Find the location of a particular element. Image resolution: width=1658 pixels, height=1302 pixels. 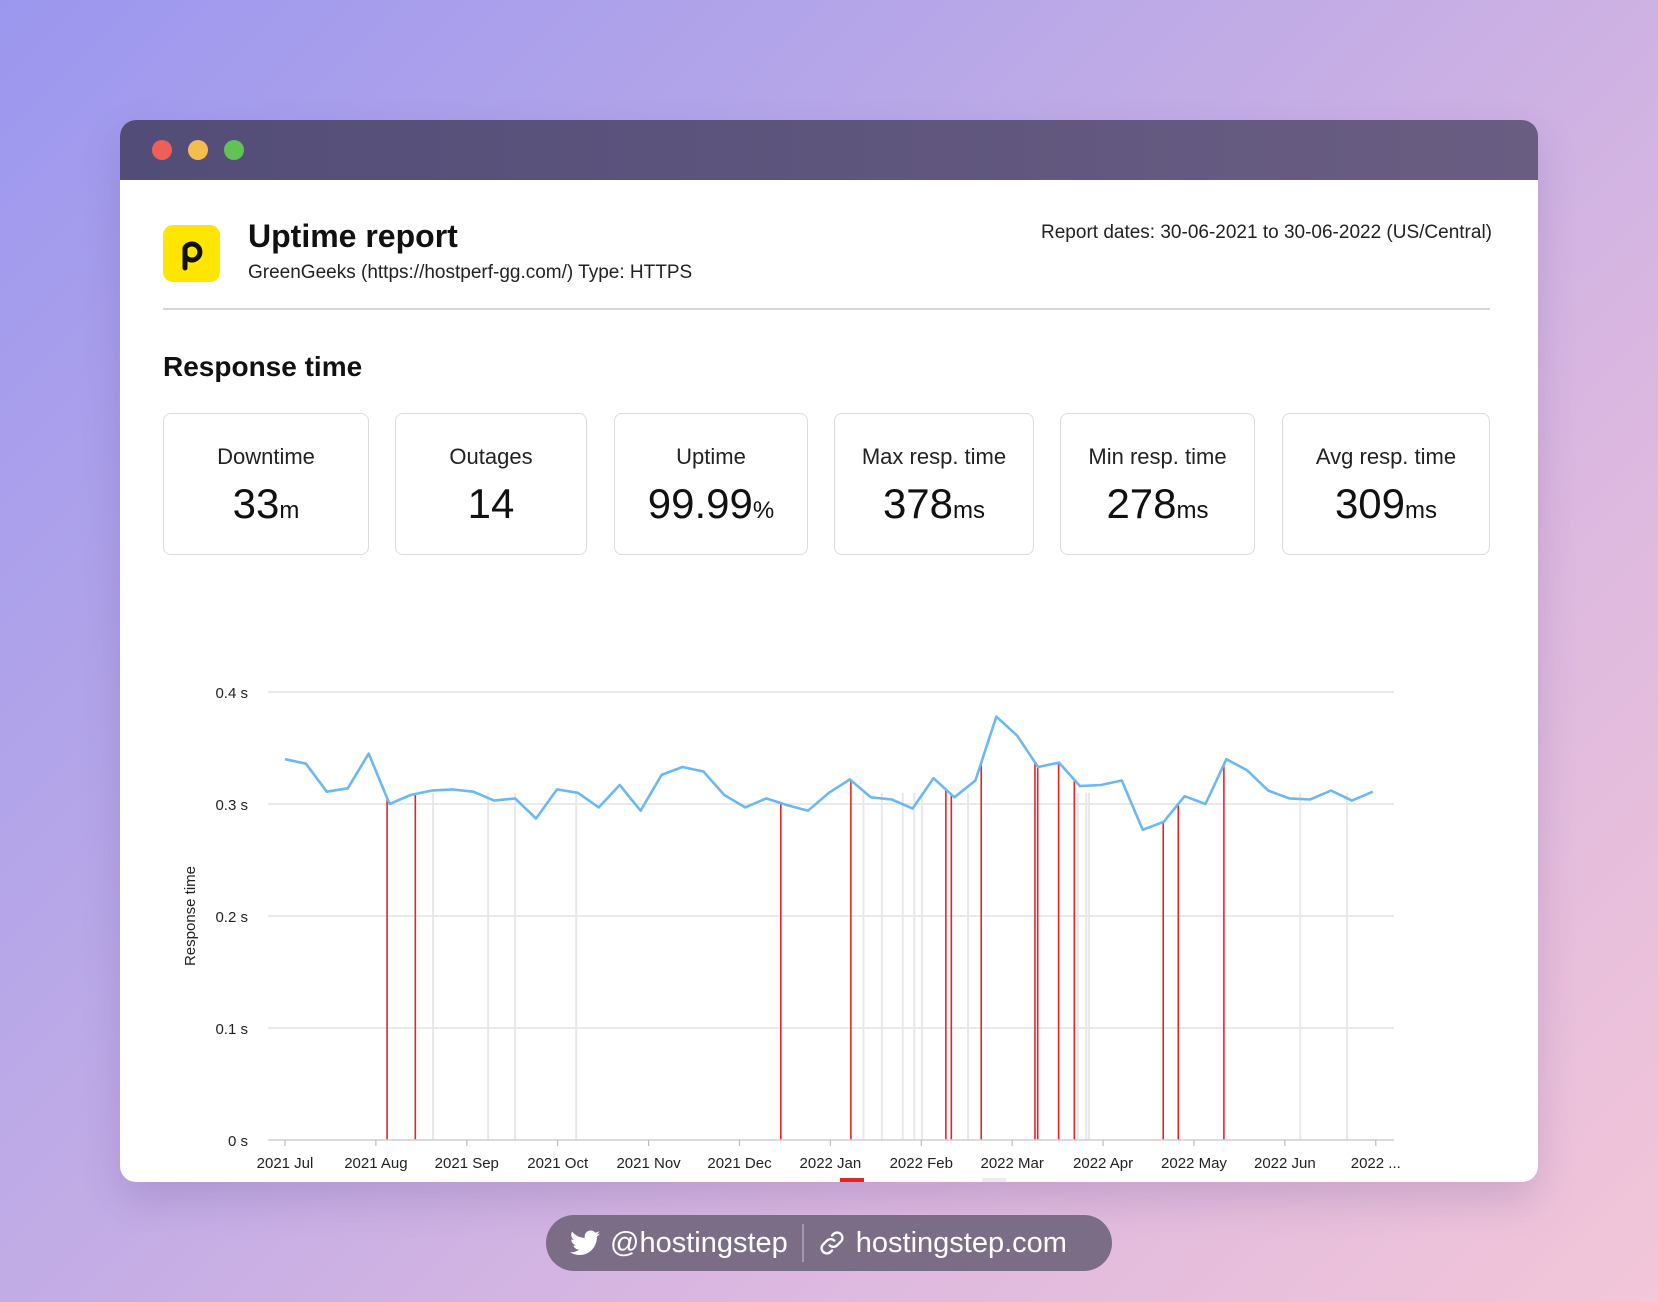

legend-swatch-downtime is located at coordinates (852, 1180).